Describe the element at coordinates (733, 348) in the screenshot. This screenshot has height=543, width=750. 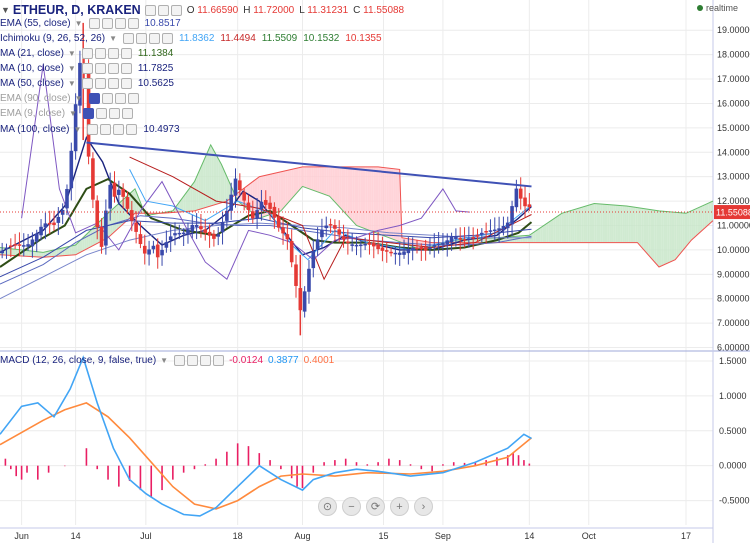
I see `price-tick-label: 6.00000` at that location.